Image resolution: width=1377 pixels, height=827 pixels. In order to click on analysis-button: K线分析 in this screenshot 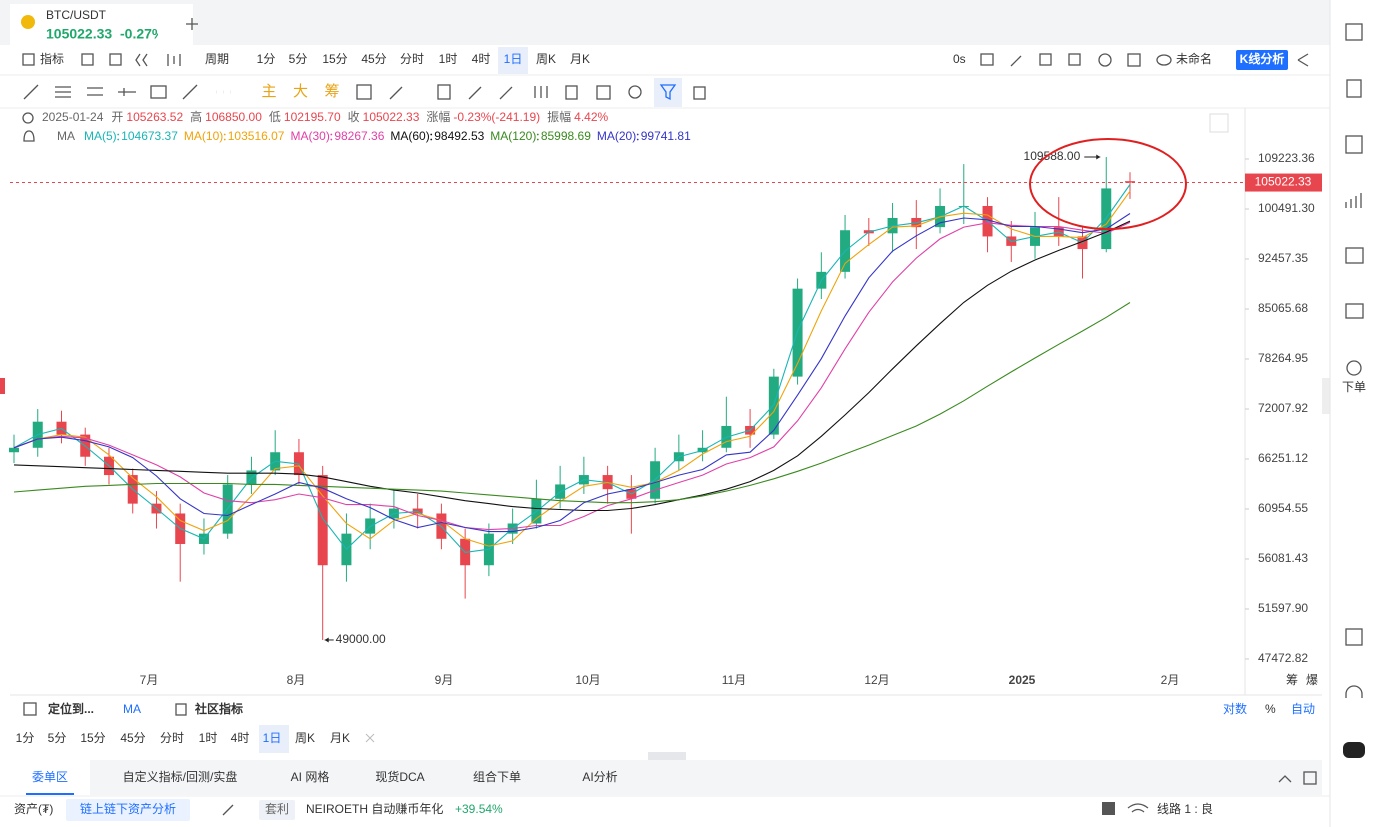, I will do `click(1262, 58)`.